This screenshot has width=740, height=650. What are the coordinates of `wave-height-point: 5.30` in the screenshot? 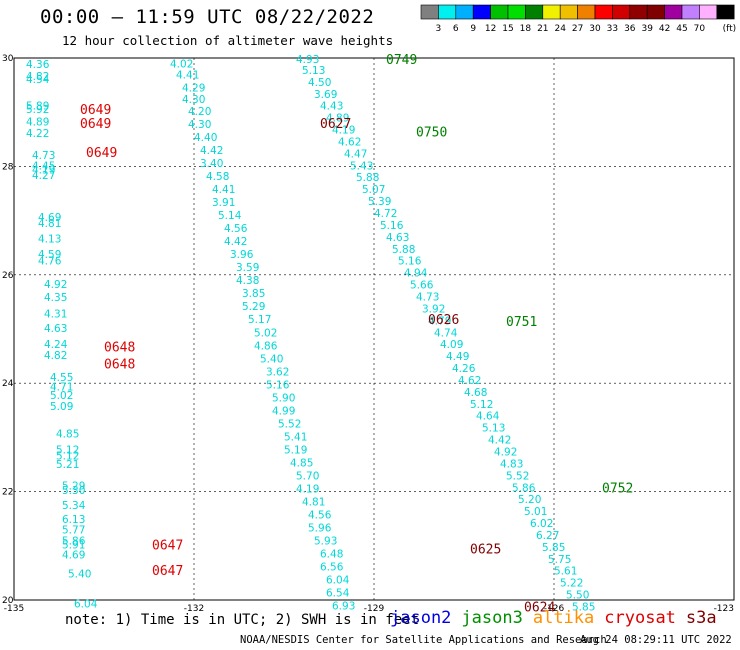 It's located at (73, 491).